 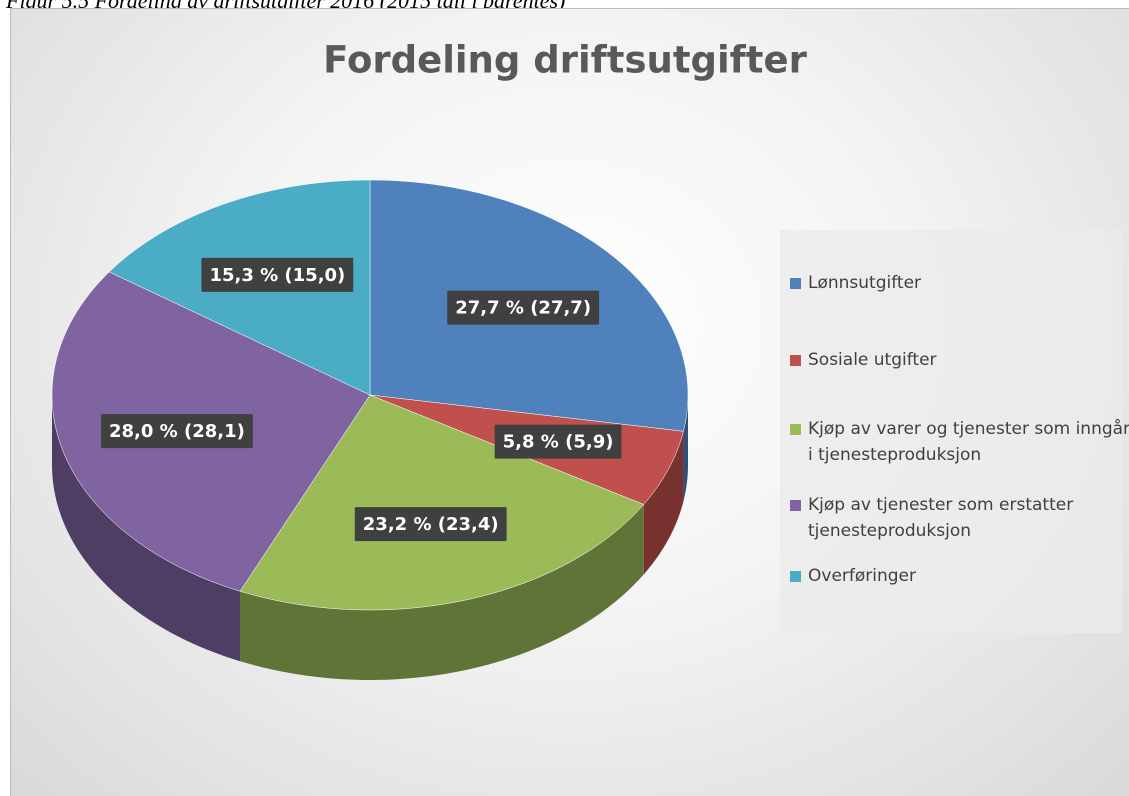 What do you see at coordinates (862, 576) in the screenshot?
I see `legend-label: Overføringer` at bounding box center [862, 576].